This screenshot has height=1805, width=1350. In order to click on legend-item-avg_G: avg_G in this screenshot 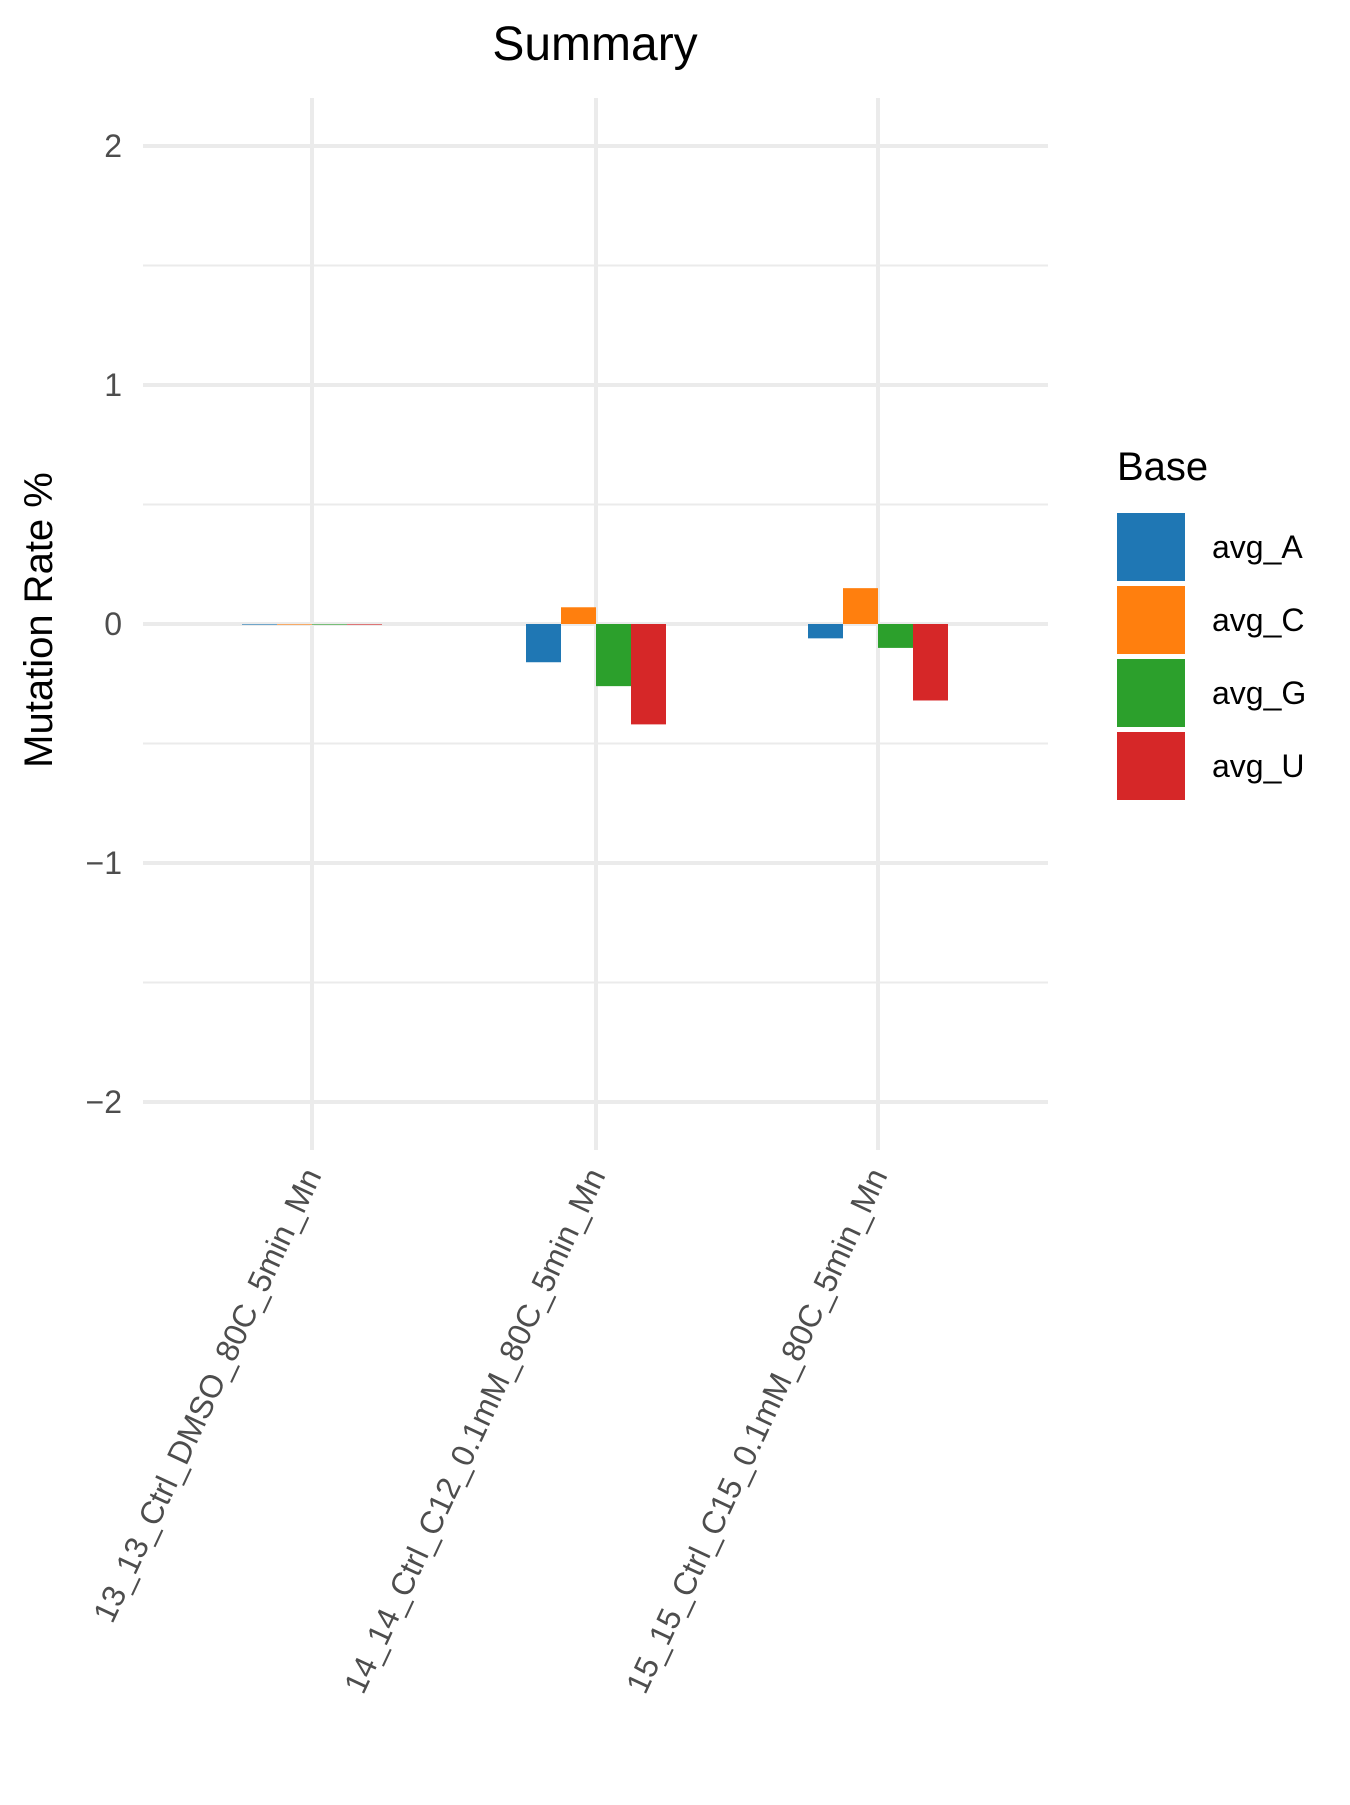, I will do `click(1211, 693)`.